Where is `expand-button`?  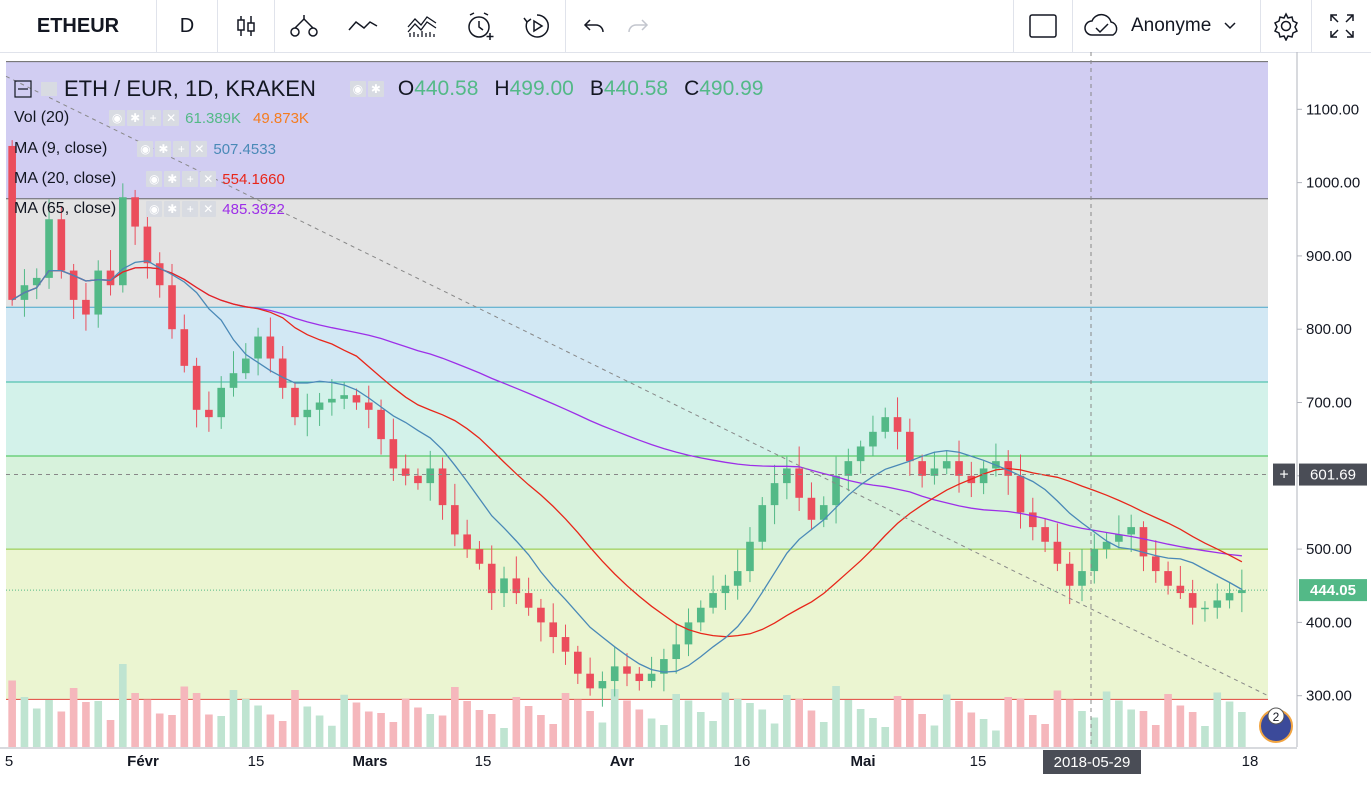 expand-button is located at coordinates (1341, 26).